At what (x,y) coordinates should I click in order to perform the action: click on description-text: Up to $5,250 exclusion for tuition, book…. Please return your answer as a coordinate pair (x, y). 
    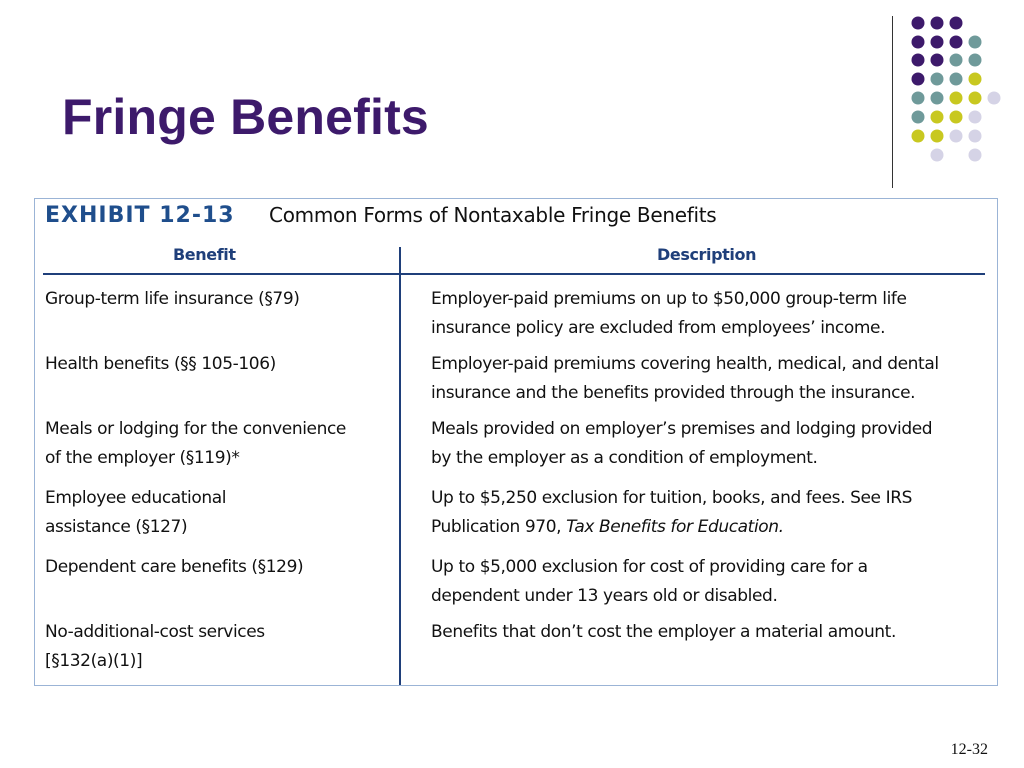
    Looking at the image, I should click on (672, 498).